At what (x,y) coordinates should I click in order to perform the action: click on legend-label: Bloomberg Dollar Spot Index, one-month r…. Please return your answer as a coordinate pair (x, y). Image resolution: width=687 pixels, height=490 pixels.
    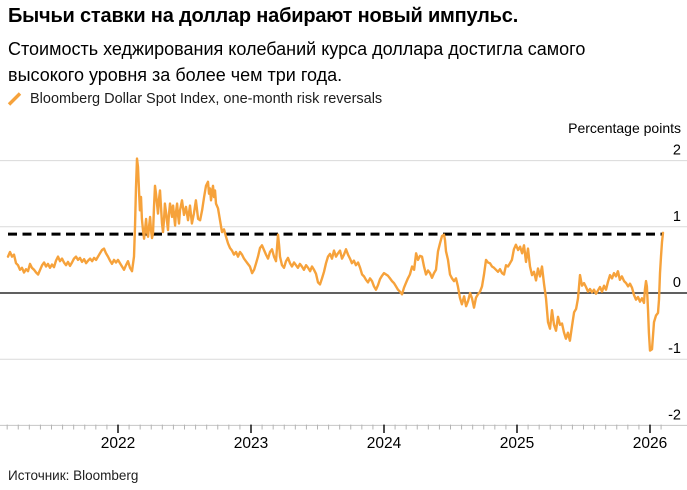
    Looking at the image, I should click on (206, 99).